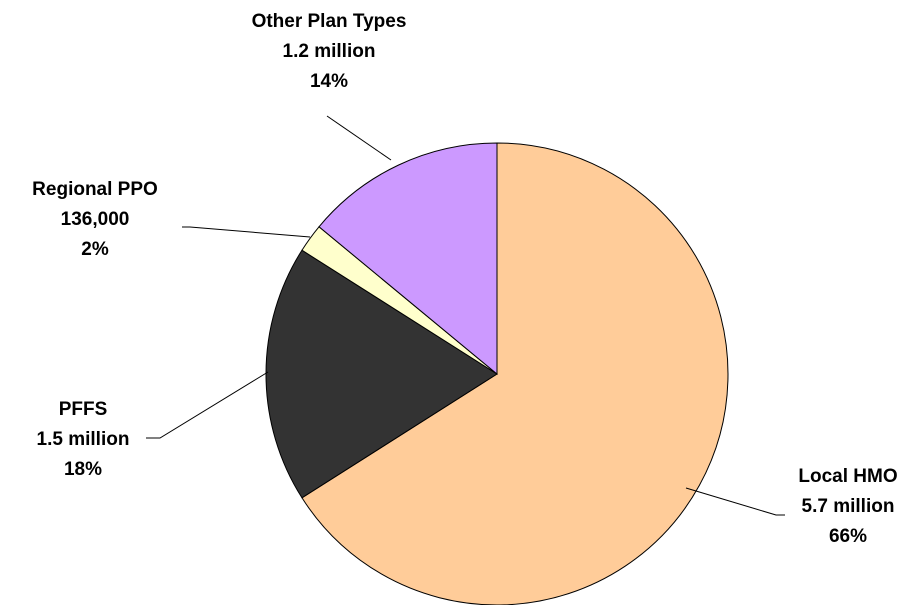  What do you see at coordinates (329, 81) in the screenshot?
I see `slice-label-line: 14%` at bounding box center [329, 81].